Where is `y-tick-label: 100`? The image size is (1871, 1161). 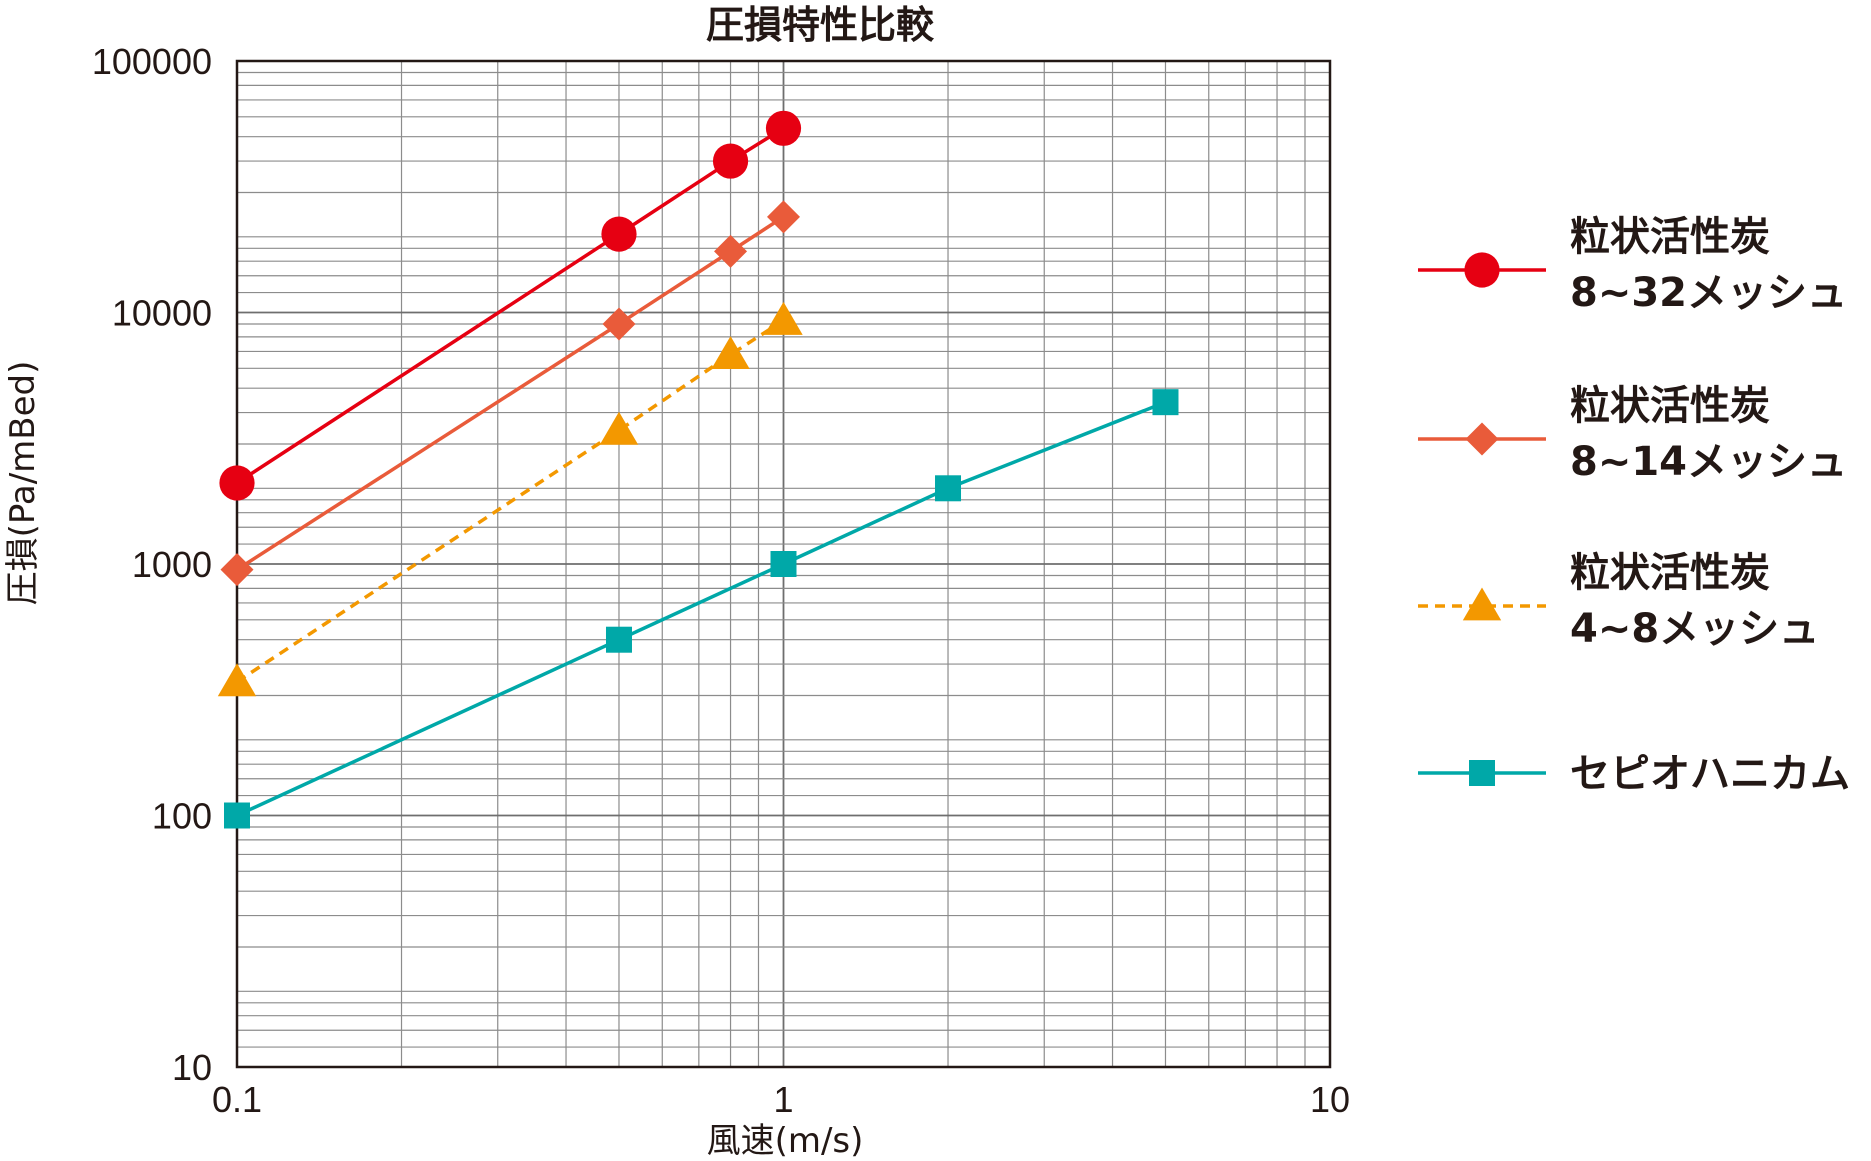 y-tick-label: 100 is located at coordinates (182, 816).